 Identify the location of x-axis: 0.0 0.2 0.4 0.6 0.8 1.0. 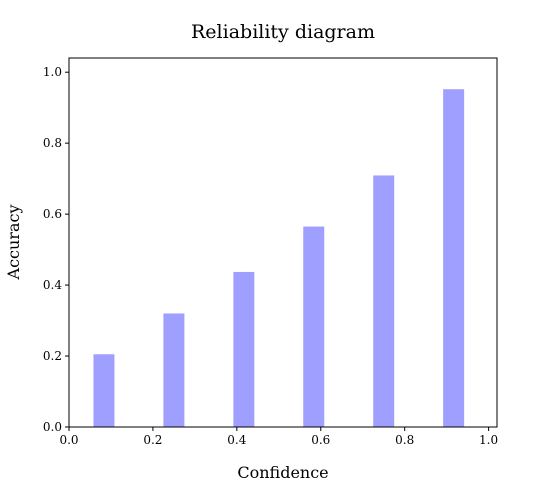
(278, 437).